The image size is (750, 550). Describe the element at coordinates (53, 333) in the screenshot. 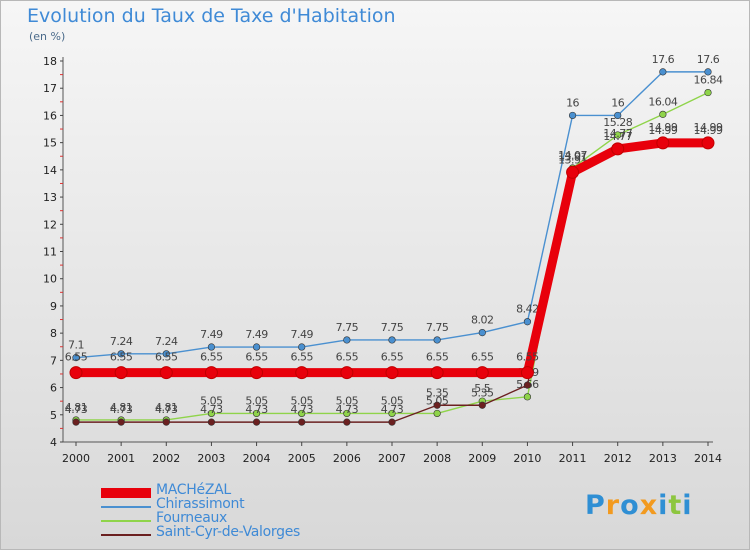

I see `y-tick-label: 8` at that location.